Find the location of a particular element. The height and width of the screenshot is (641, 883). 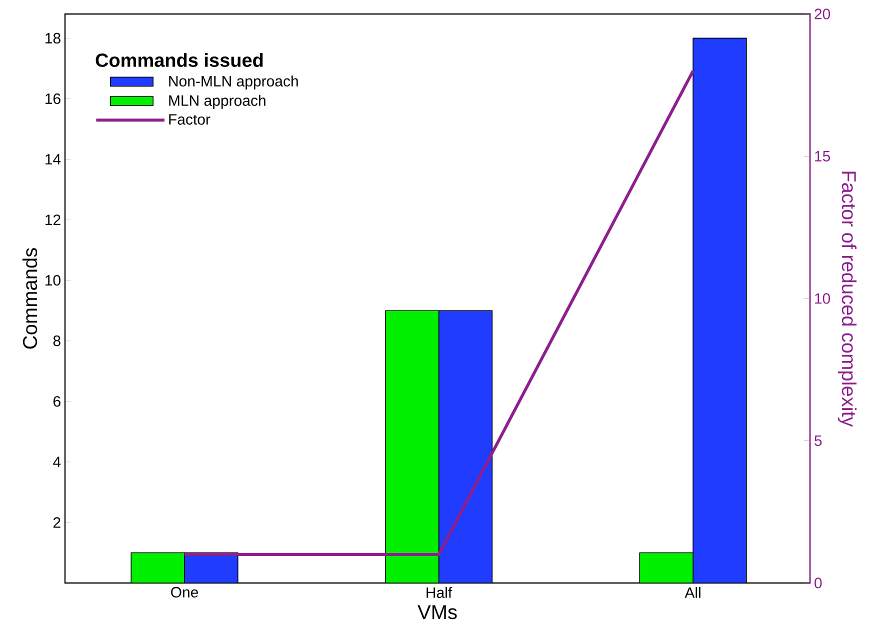

x-tick-label: All is located at coordinates (692, 592).